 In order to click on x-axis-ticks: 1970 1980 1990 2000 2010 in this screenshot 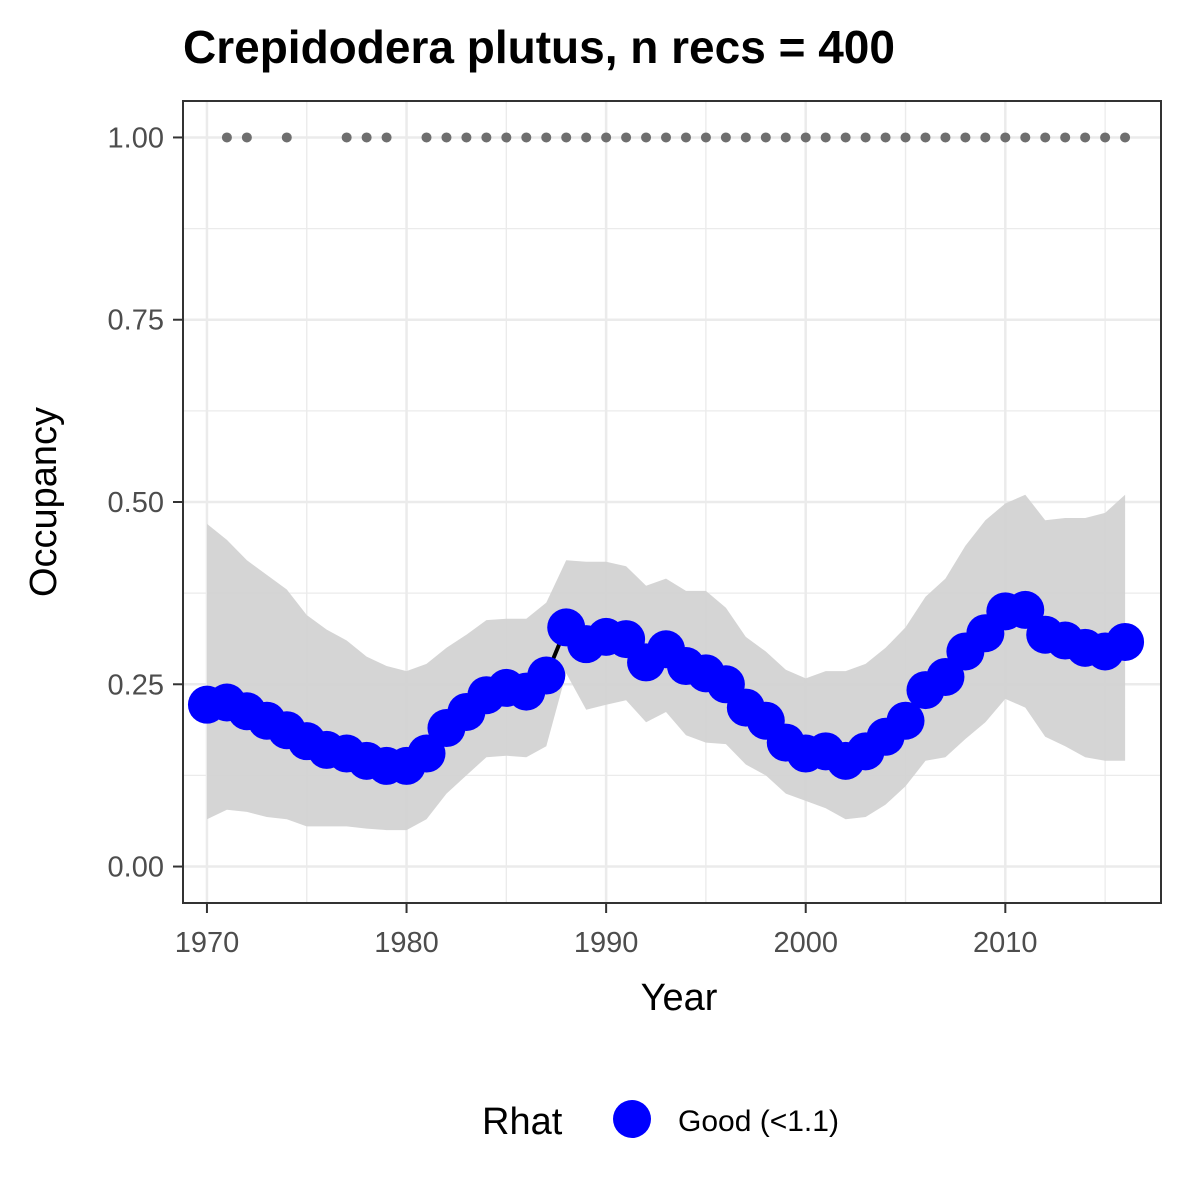, I will do `click(606, 931)`.